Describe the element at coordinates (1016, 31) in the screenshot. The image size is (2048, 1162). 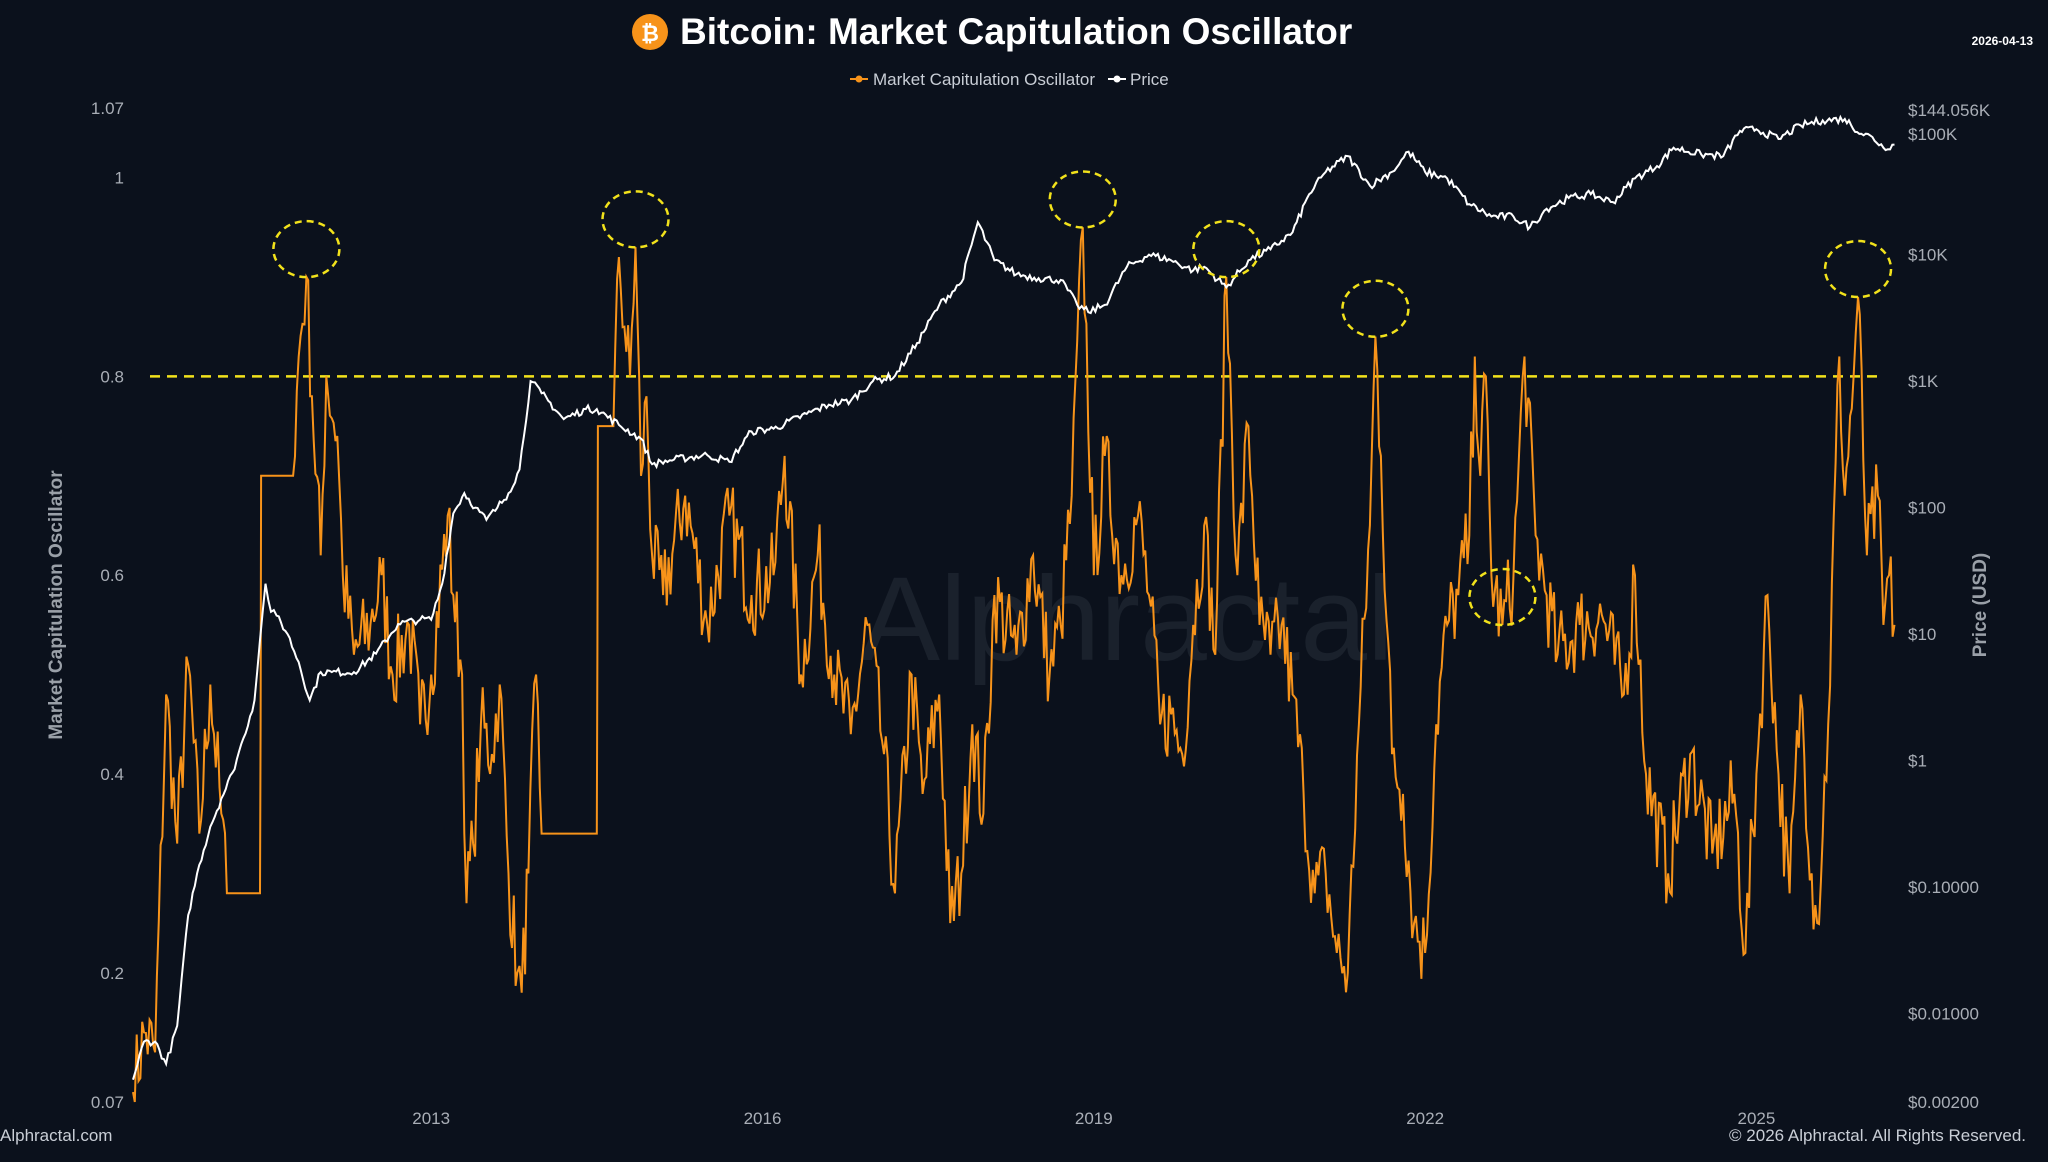
I see `chart-title: Bitcoin: Market Capitulation Oscillator` at that location.